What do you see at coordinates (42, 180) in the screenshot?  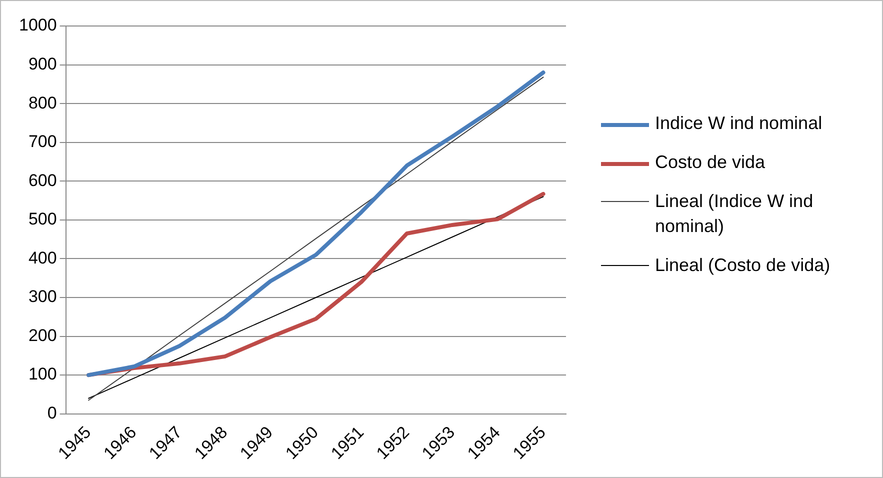 I see `y-tick-label: 600` at bounding box center [42, 180].